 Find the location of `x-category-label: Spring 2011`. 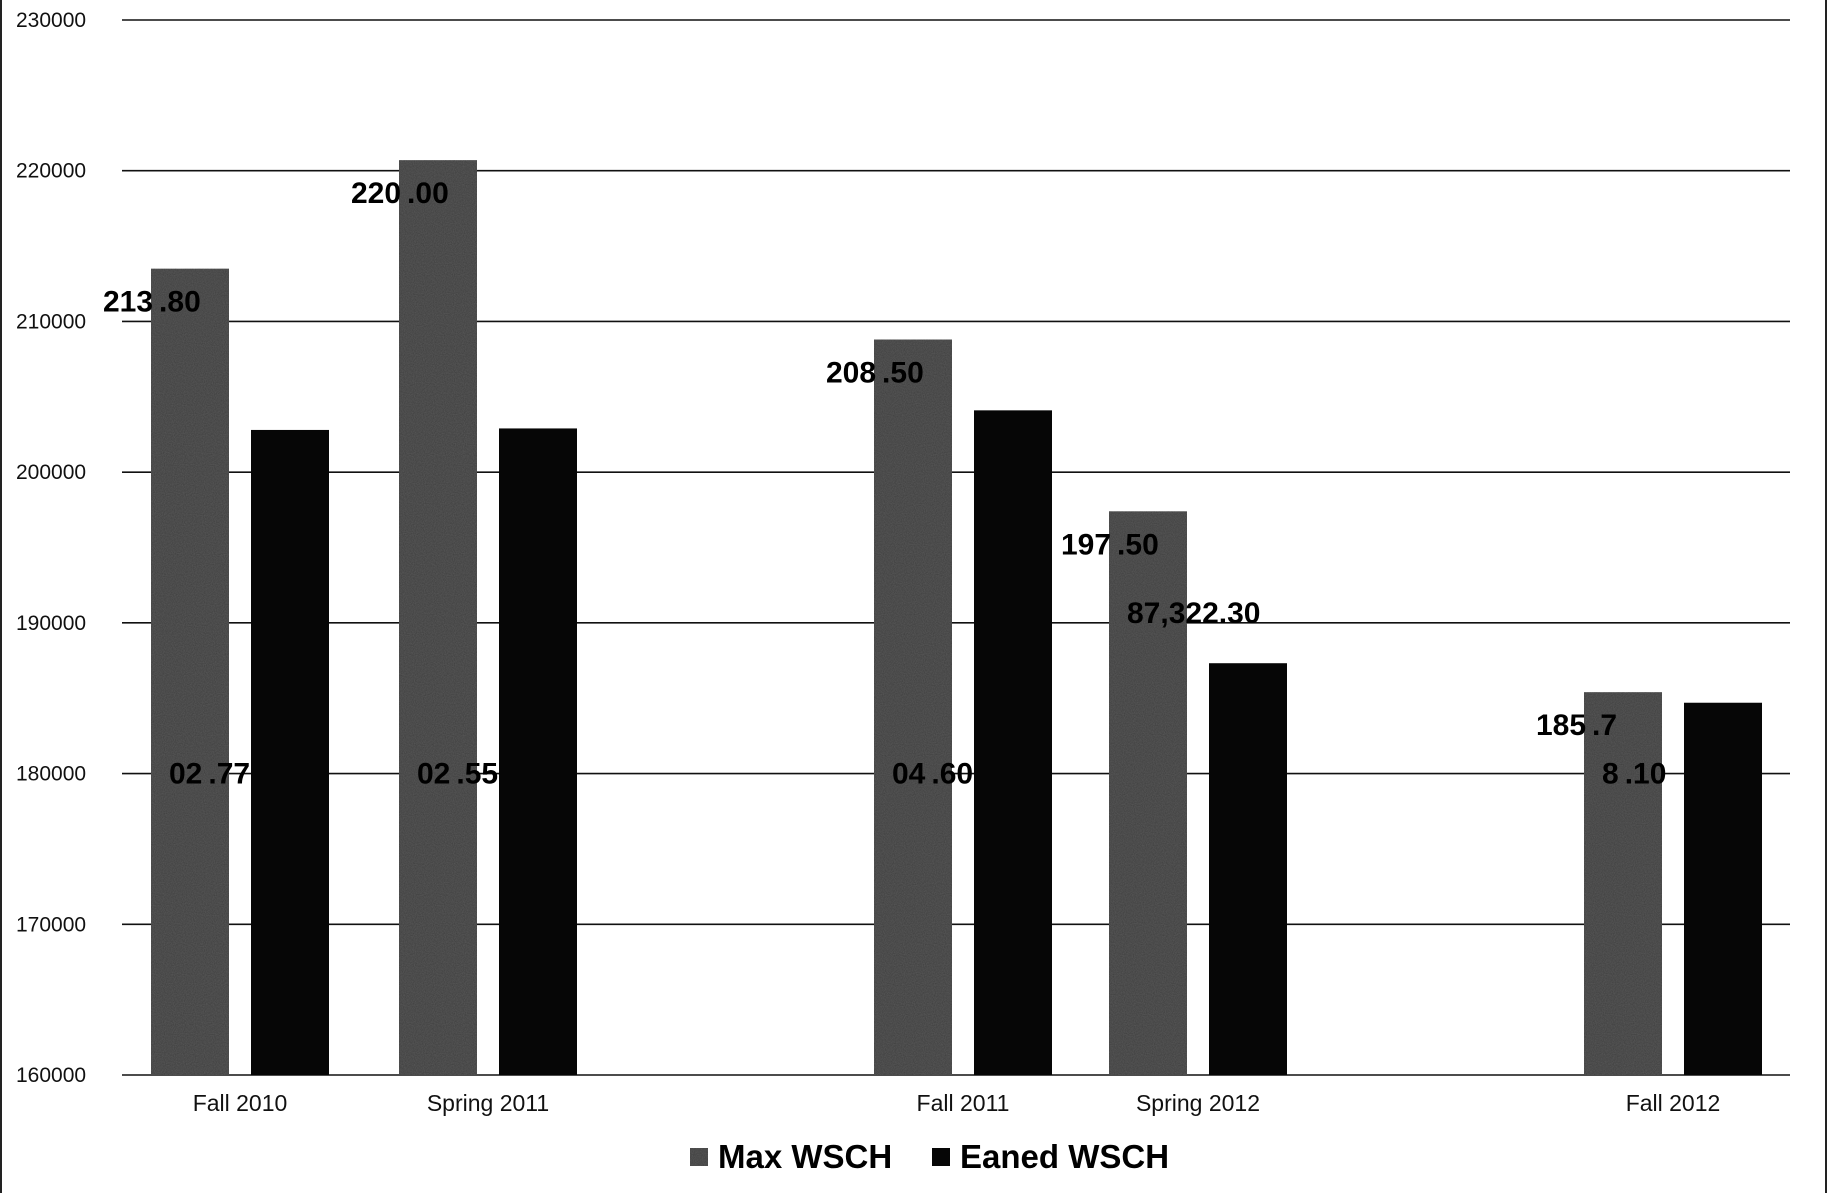

x-category-label: Spring 2011 is located at coordinates (488, 1103).